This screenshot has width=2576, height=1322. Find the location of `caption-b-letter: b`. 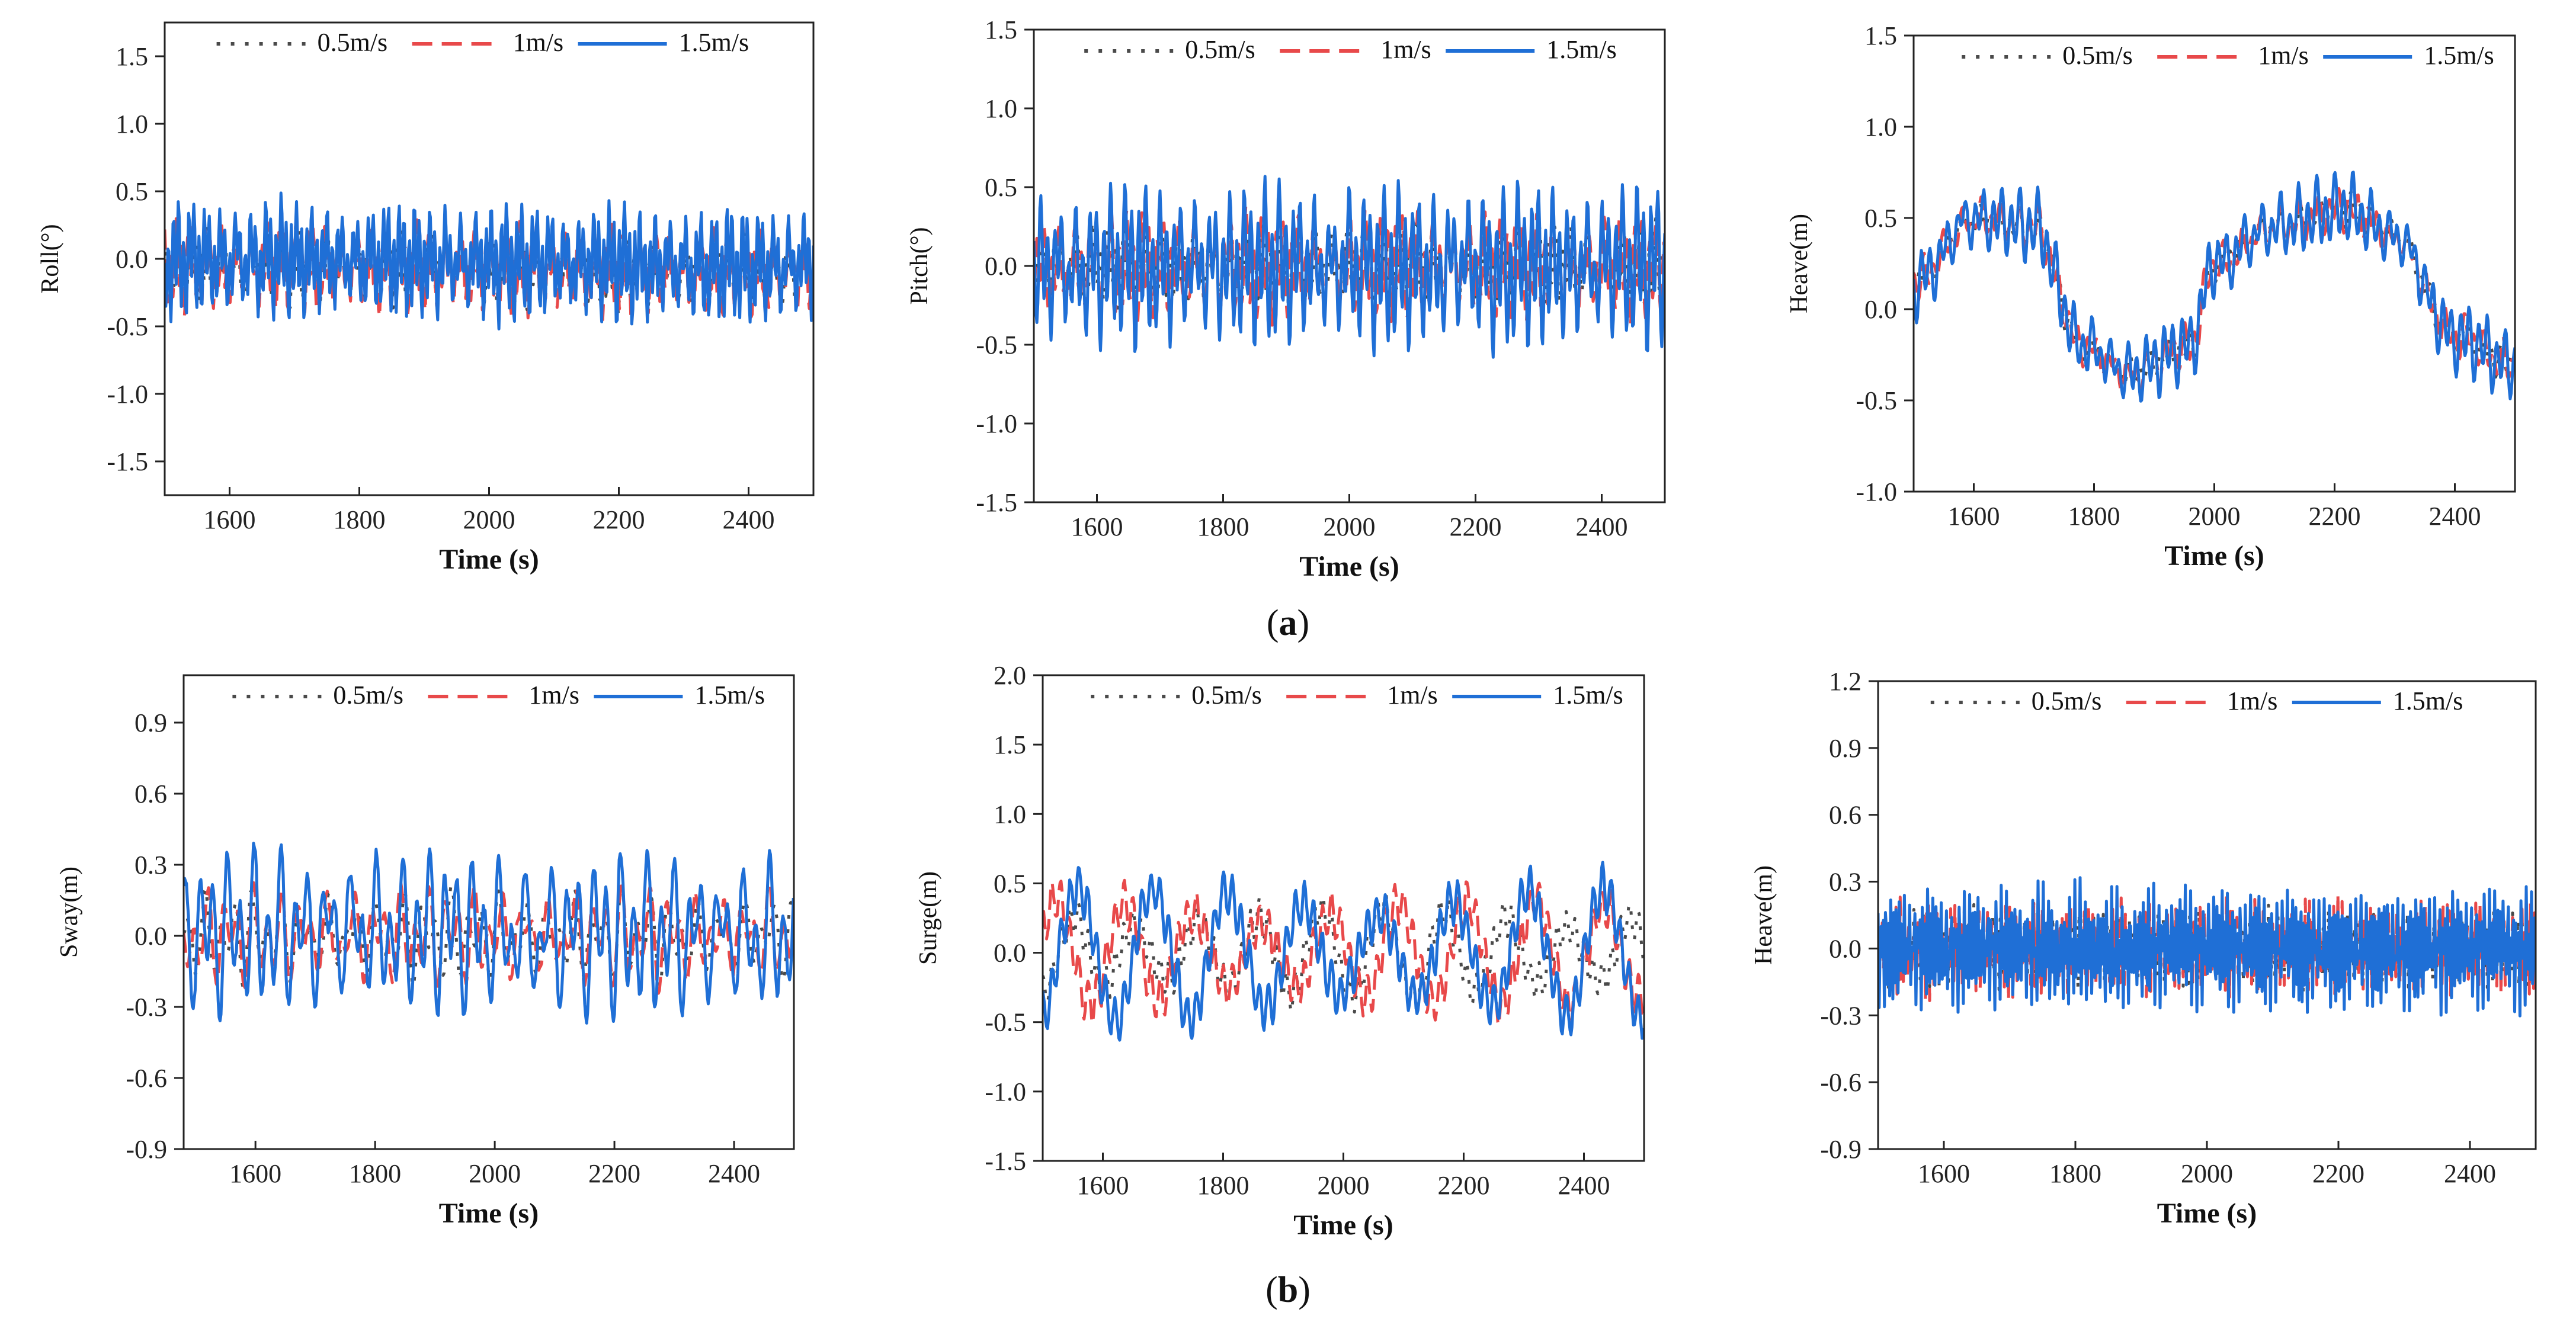

caption-b-letter: b is located at coordinates (1288, 1290).